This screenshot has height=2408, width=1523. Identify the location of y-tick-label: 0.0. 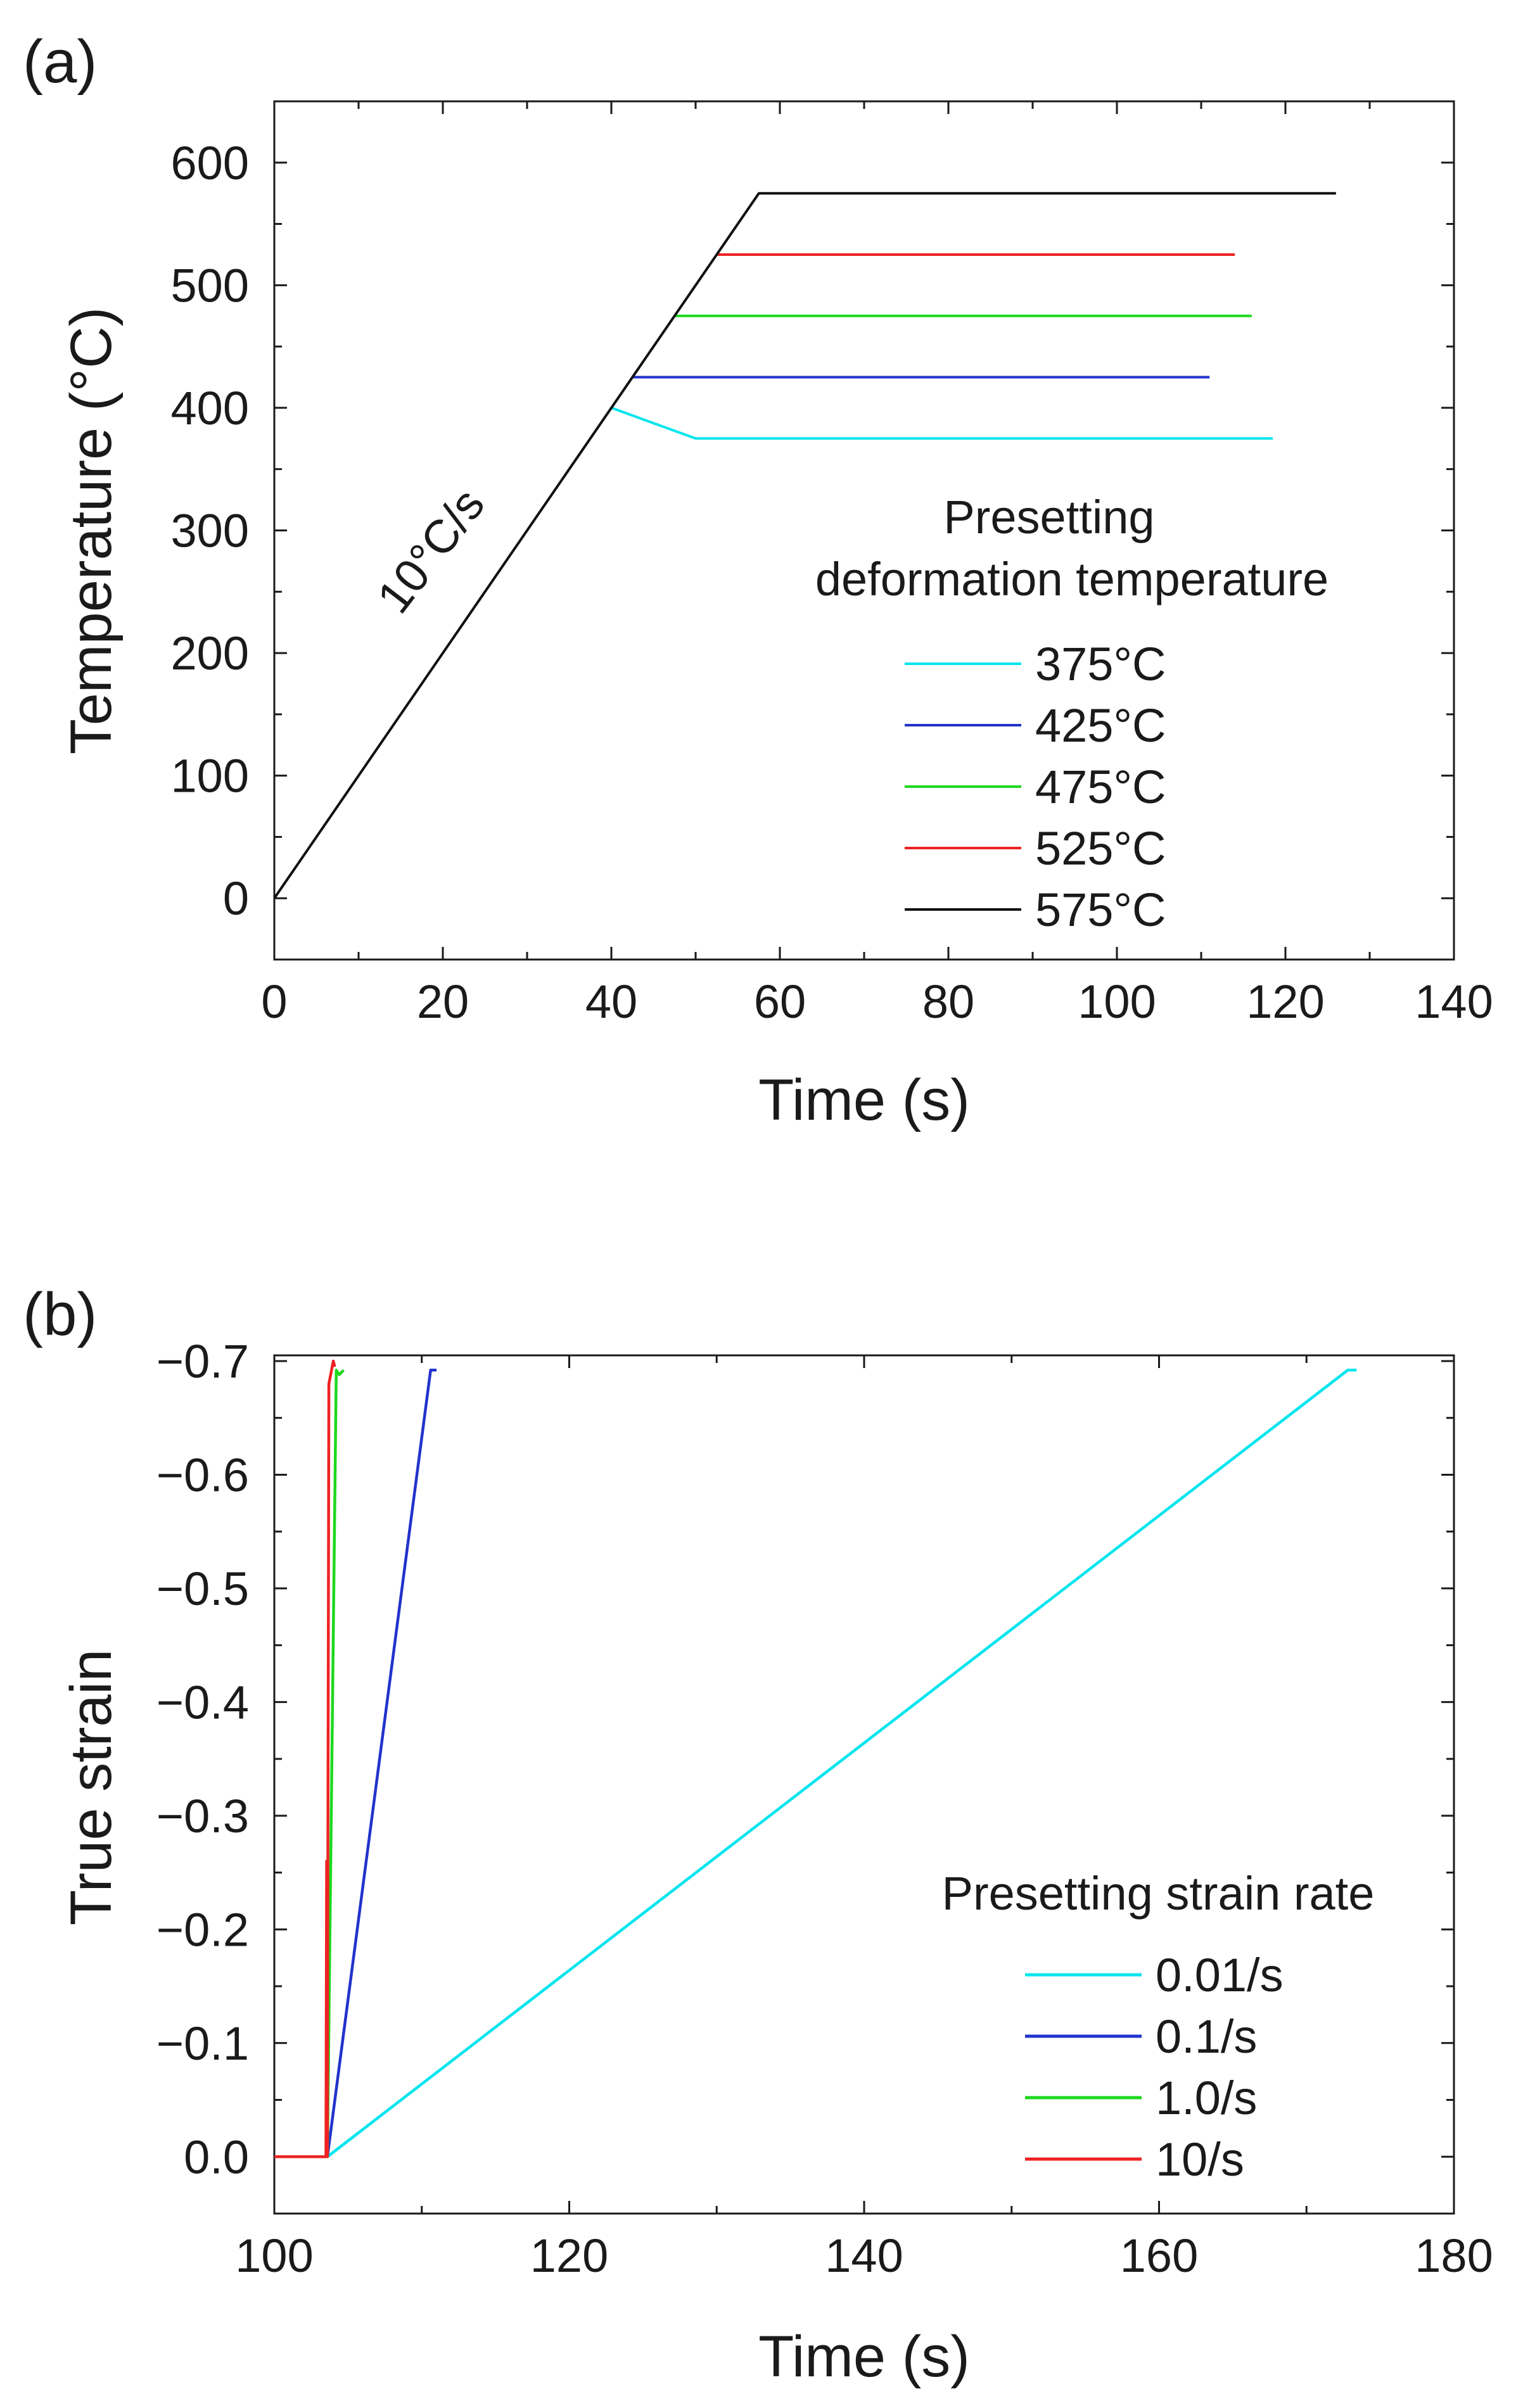
(216, 2157).